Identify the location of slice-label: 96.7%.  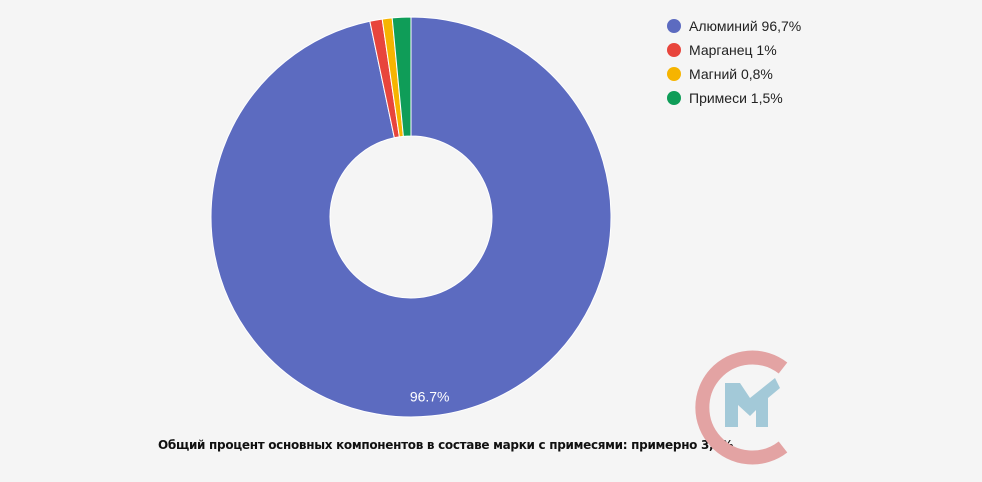
(430, 397).